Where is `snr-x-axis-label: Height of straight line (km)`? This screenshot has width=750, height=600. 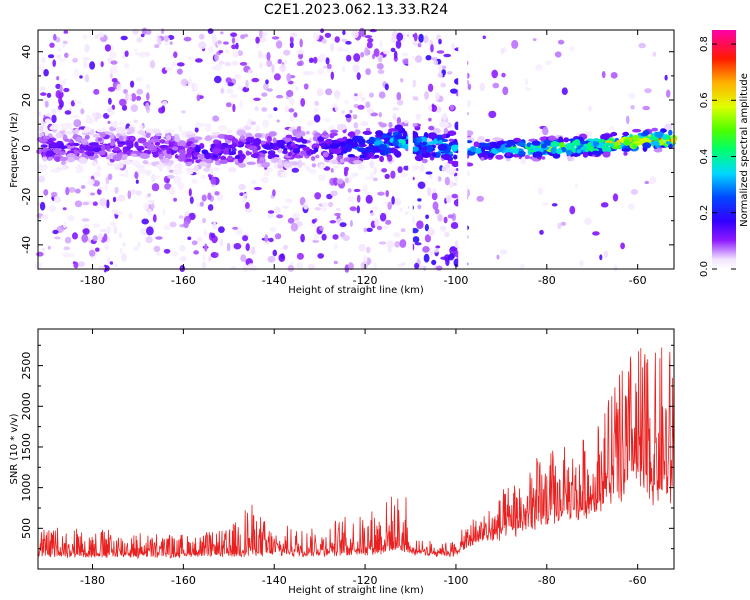
snr-x-axis-label: Height of straight line (km) is located at coordinates (356, 590).